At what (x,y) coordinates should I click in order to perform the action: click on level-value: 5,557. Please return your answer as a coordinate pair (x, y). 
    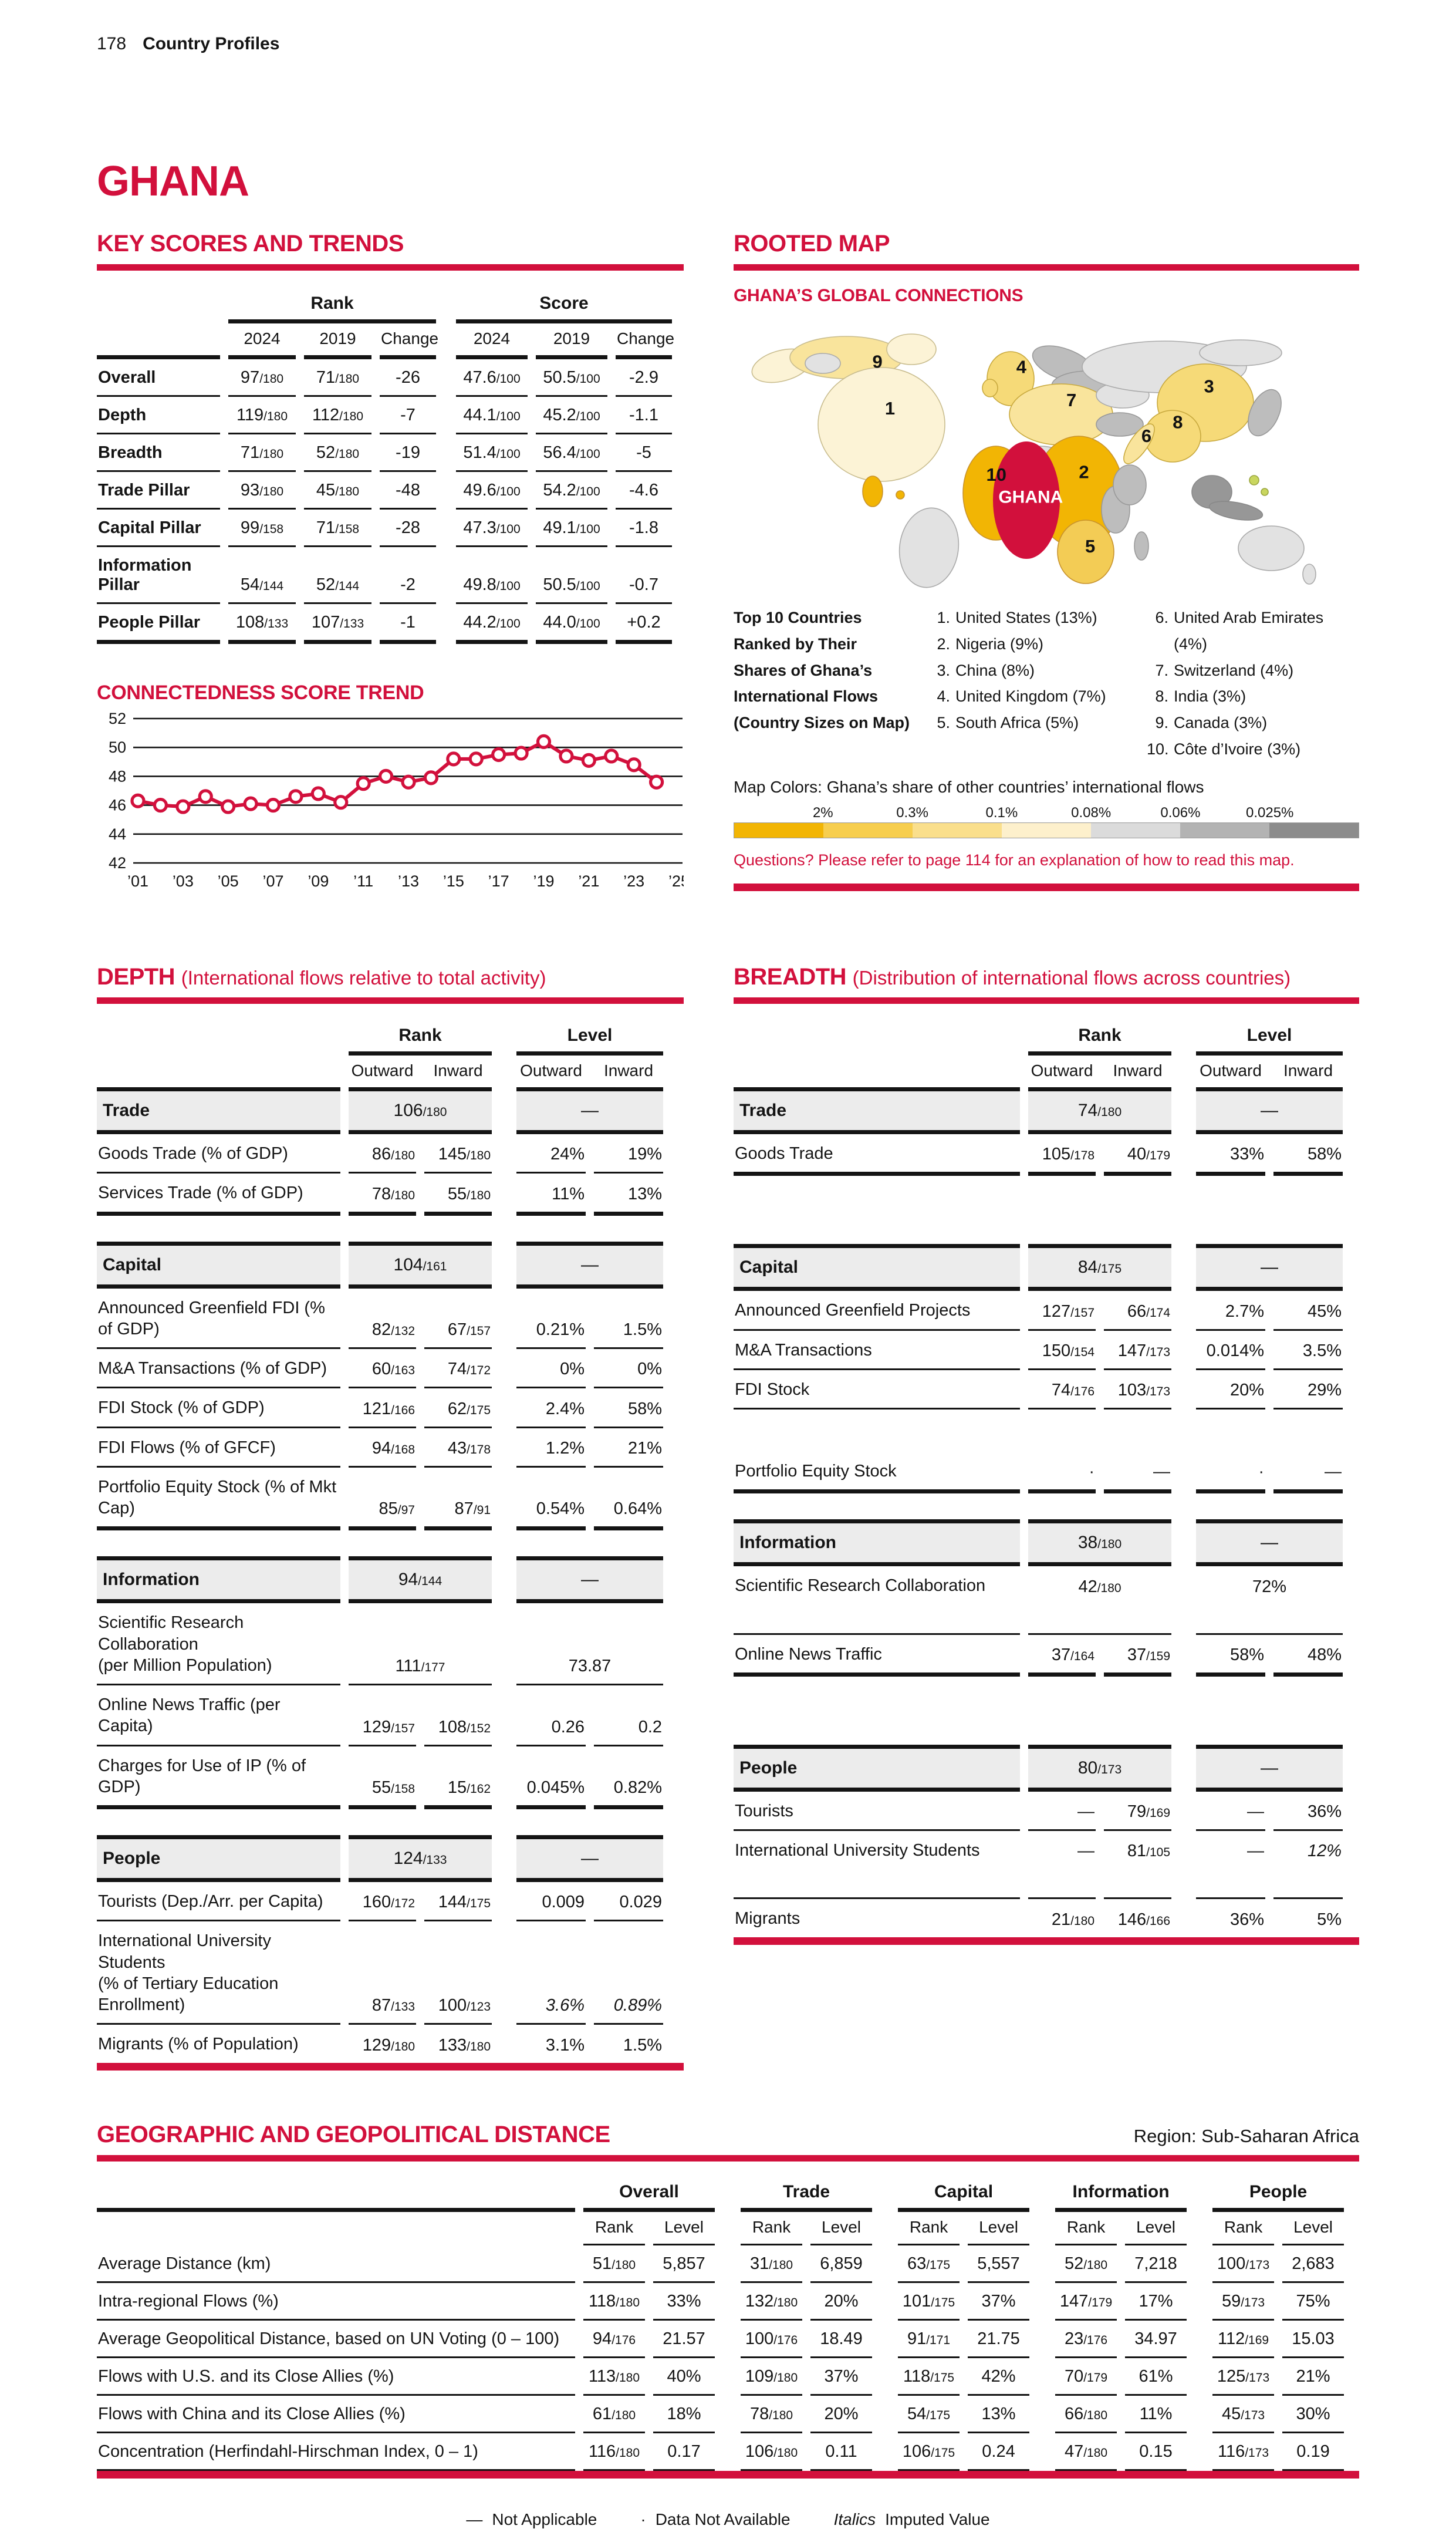
    Looking at the image, I should click on (999, 2264).